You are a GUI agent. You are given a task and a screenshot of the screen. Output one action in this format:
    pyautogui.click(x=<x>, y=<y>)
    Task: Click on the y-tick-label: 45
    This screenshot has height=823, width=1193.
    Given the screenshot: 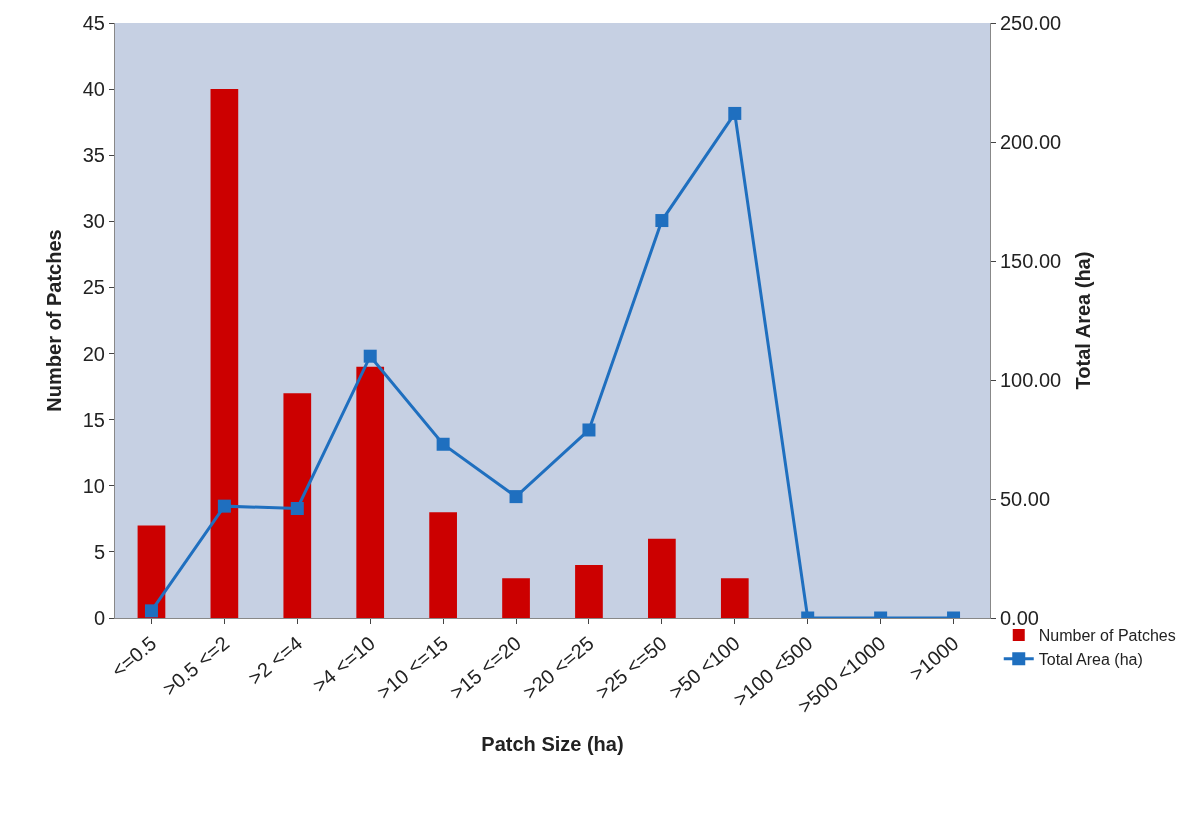 What is the action you would take?
    pyautogui.click(x=93, y=23)
    